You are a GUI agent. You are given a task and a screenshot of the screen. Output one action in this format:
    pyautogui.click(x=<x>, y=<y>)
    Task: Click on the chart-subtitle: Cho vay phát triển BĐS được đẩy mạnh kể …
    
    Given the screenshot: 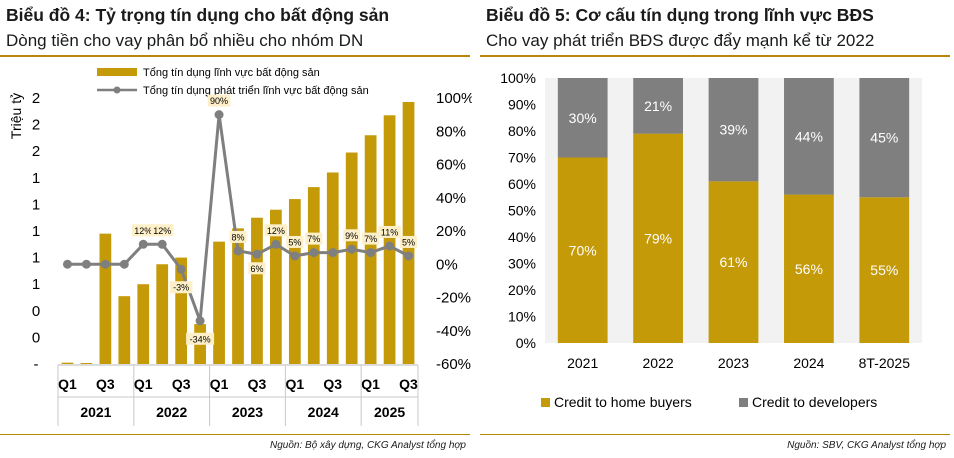 What is the action you would take?
    pyautogui.click(x=680, y=40)
    